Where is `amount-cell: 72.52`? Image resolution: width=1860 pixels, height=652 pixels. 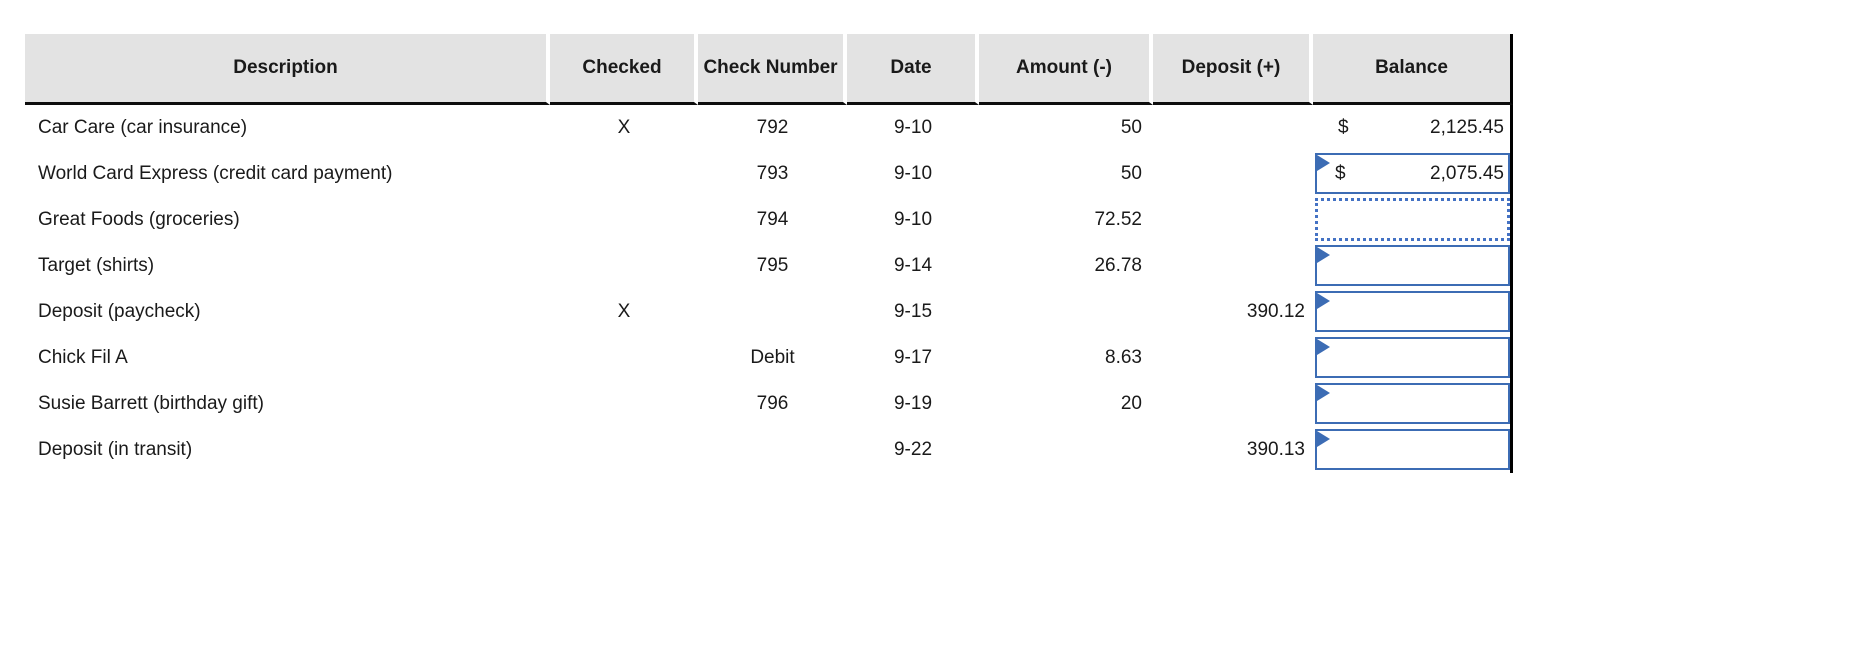
amount-cell: 72.52 is located at coordinates (1118, 219).